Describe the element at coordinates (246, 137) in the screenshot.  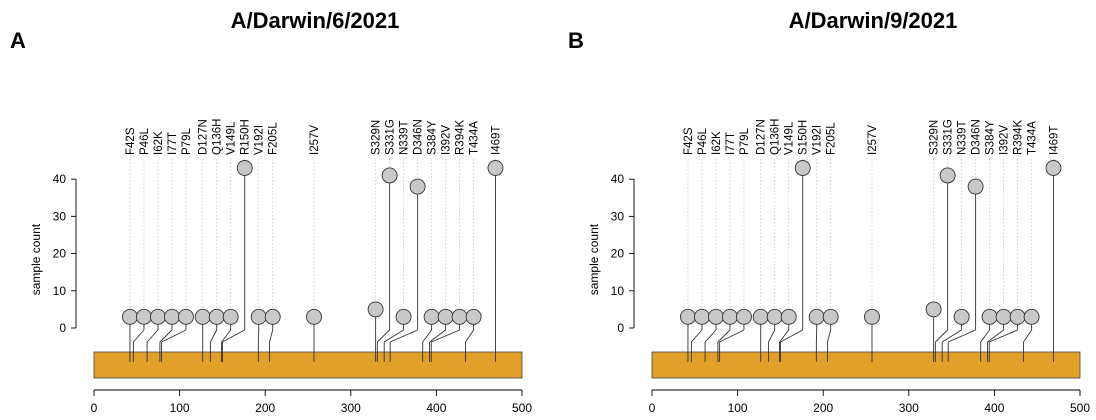
I see `mutation-label: R150H` at that location.